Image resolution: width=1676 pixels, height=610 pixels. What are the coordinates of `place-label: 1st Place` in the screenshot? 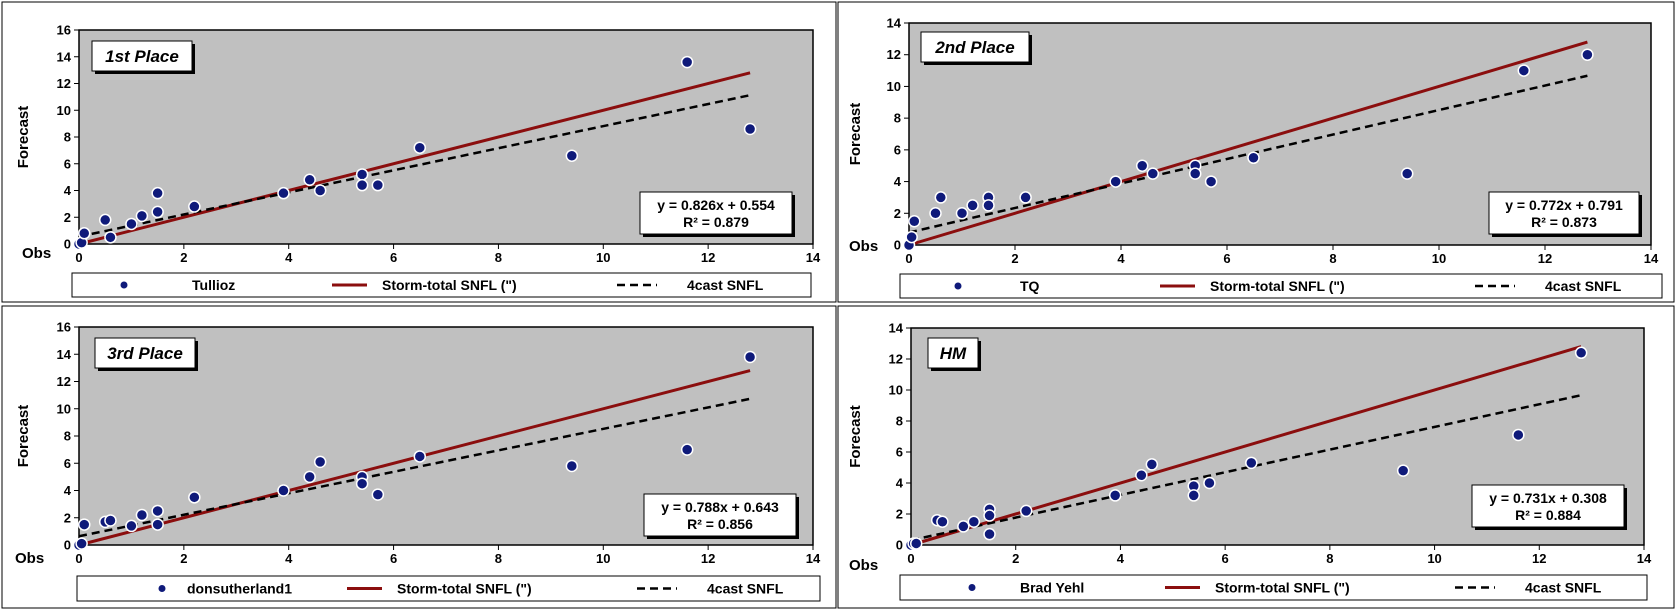 It's located at (142, 56).